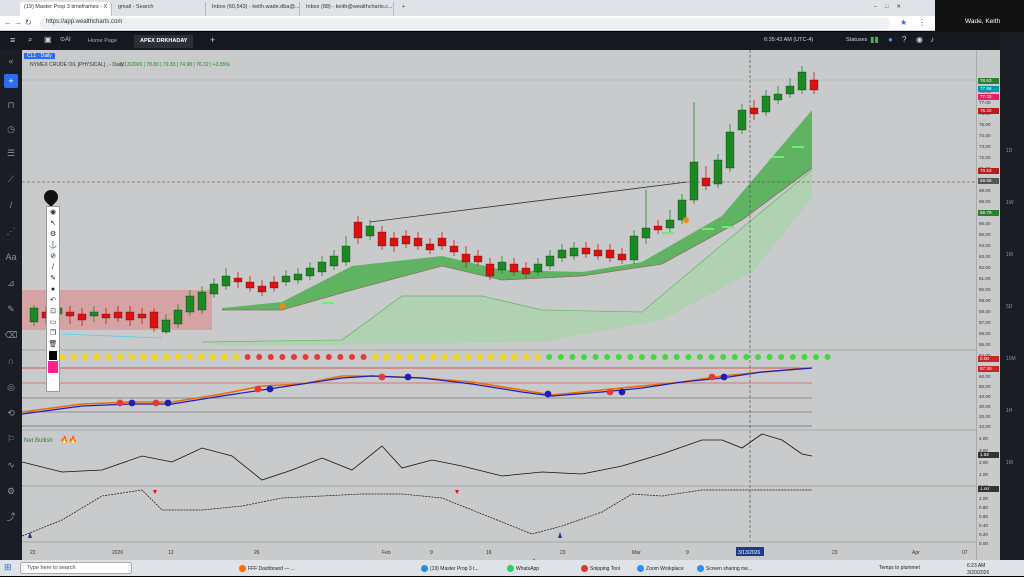 This screenshot has width=1024, height=577. I want to click on eraser-icon: ⌫, so click(11, 335).